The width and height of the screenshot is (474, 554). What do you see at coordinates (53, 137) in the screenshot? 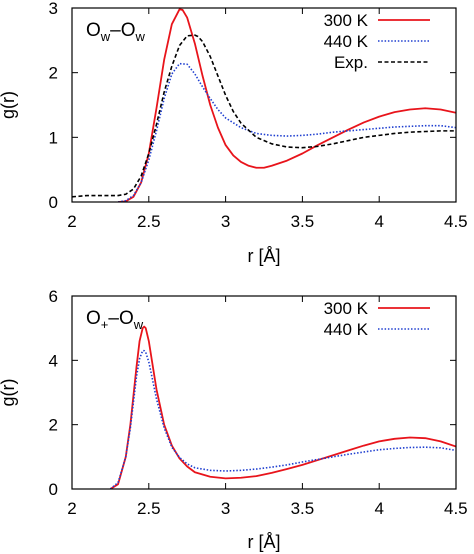
I see `y-tick-label: 1` at bounding box center [53, 137].